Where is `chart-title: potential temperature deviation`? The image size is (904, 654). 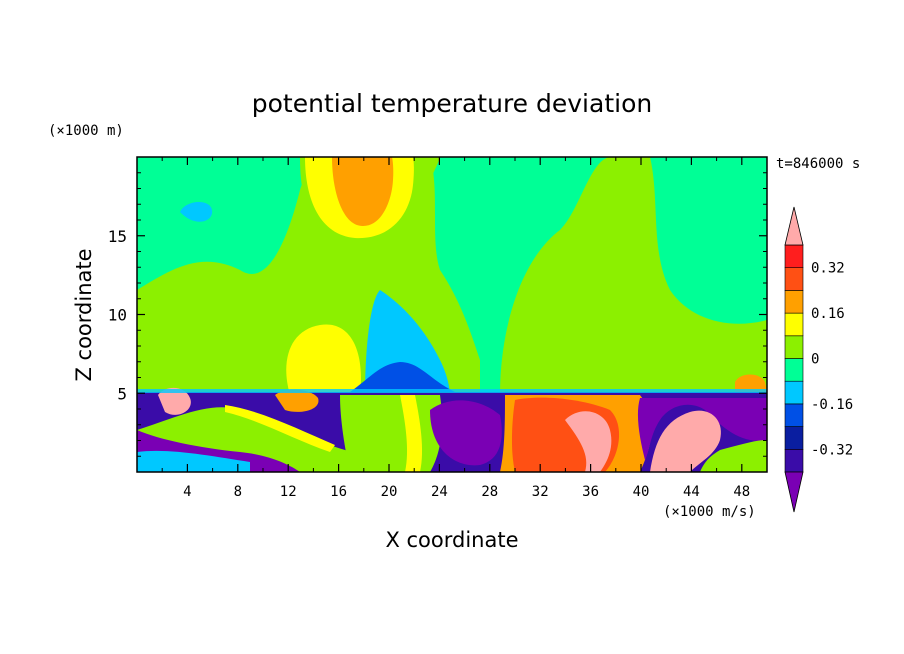 chart-title: potential temperature deviation is located at coordinates (452, 103).